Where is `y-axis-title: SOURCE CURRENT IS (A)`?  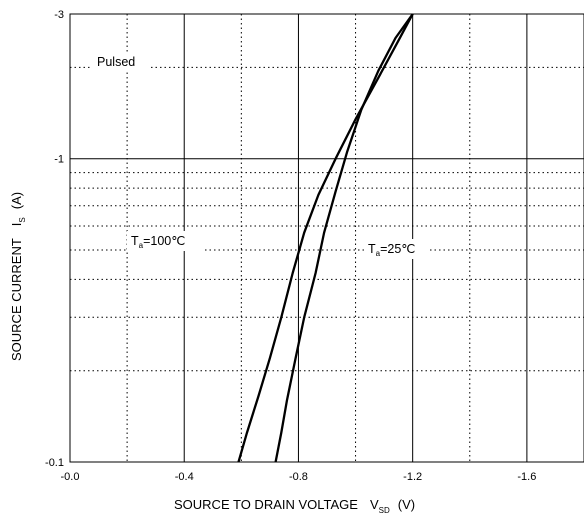 y-axis-title: SOURCE CURRENT IS (A) is located at coordinates (18, 276).